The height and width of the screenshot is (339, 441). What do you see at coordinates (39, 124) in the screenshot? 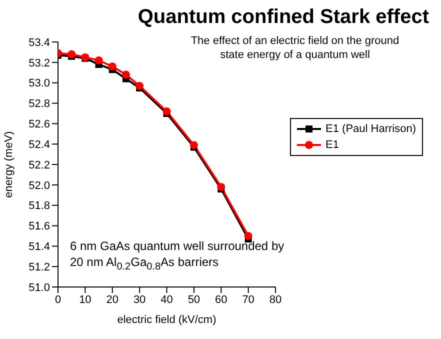
I see `y-tick-label: 52.6` at bounding box center [39, 124].